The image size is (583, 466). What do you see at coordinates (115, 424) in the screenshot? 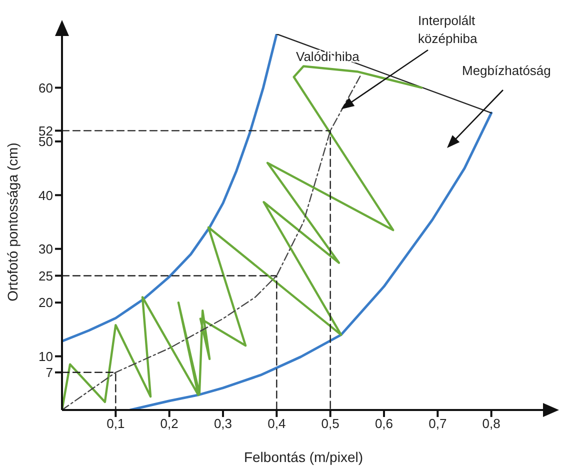
I see `x-tick-label: 0,1` at bounding box center [115, 424].